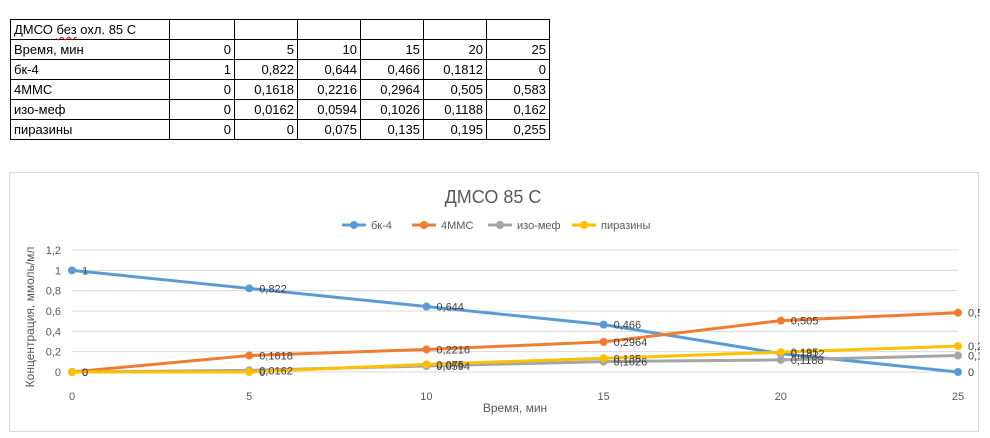 The width and height of the screenshot is (990, 438). I want to click on table-cell: 0,2216, so click(329, 89).